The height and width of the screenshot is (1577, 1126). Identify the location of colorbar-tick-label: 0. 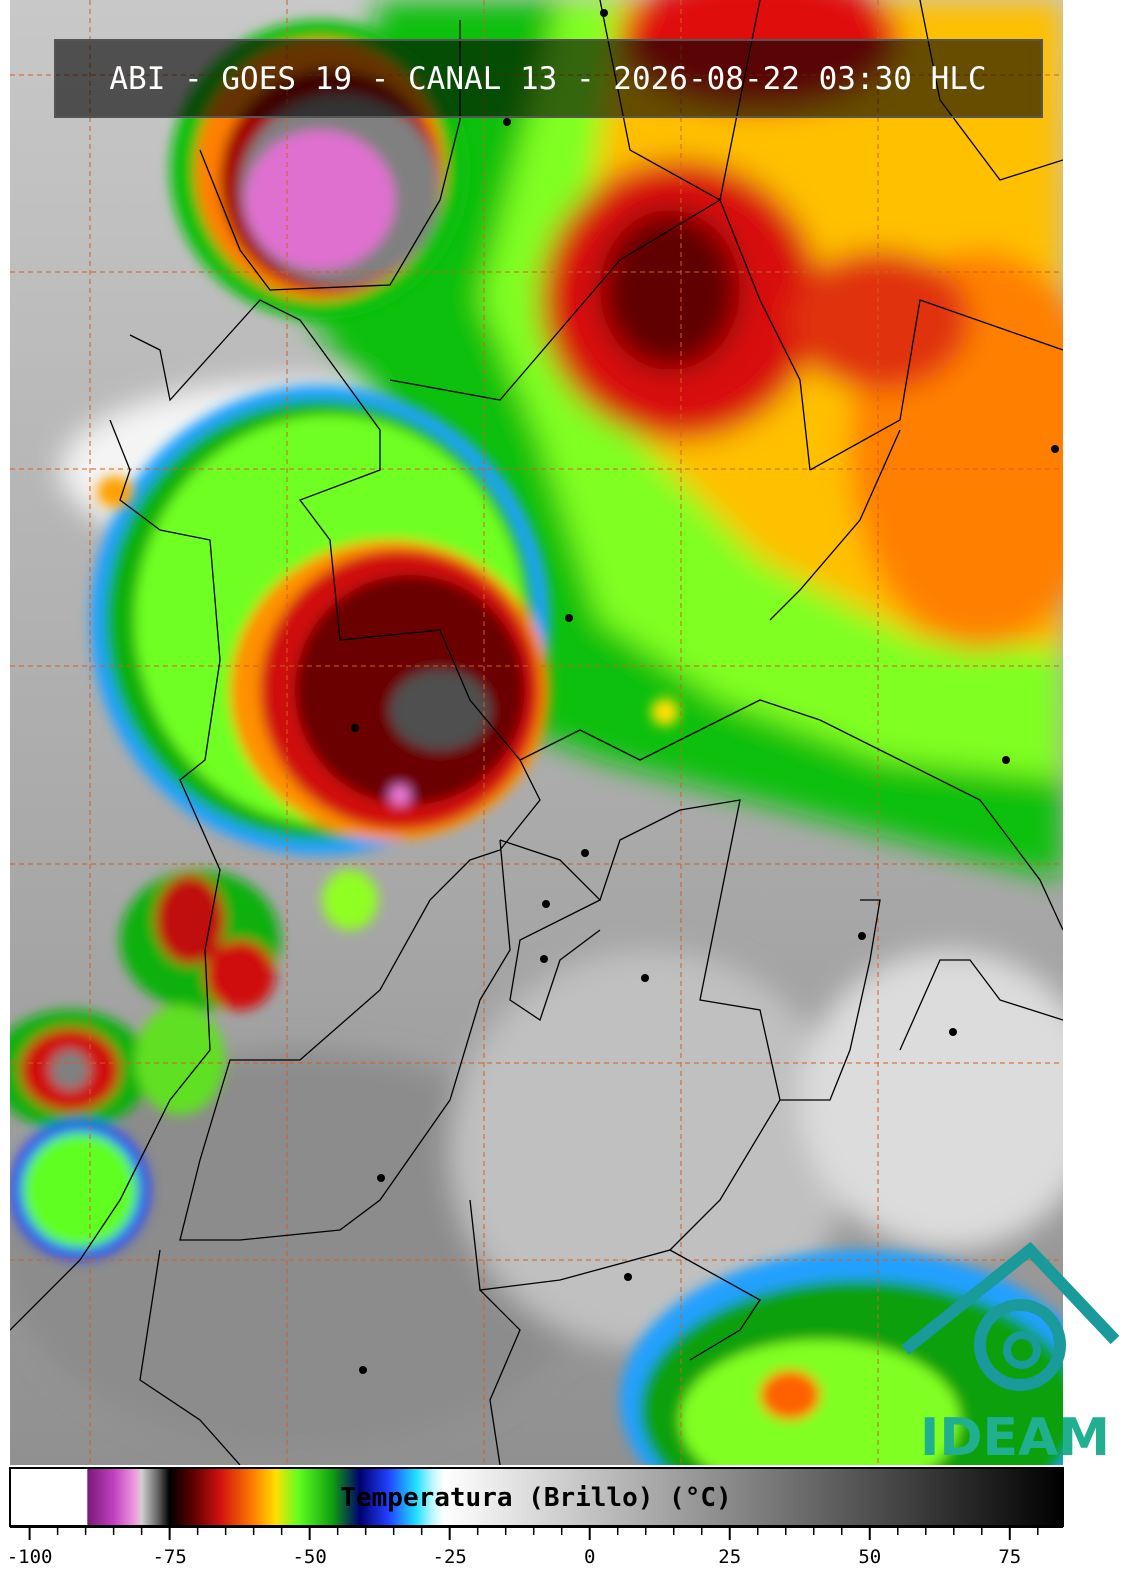
(589, 1557).